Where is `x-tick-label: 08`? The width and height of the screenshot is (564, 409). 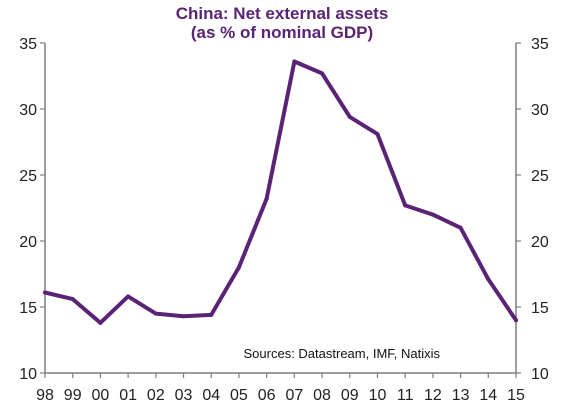 x-tick-label: 08 is located at coordinates (322, 395).